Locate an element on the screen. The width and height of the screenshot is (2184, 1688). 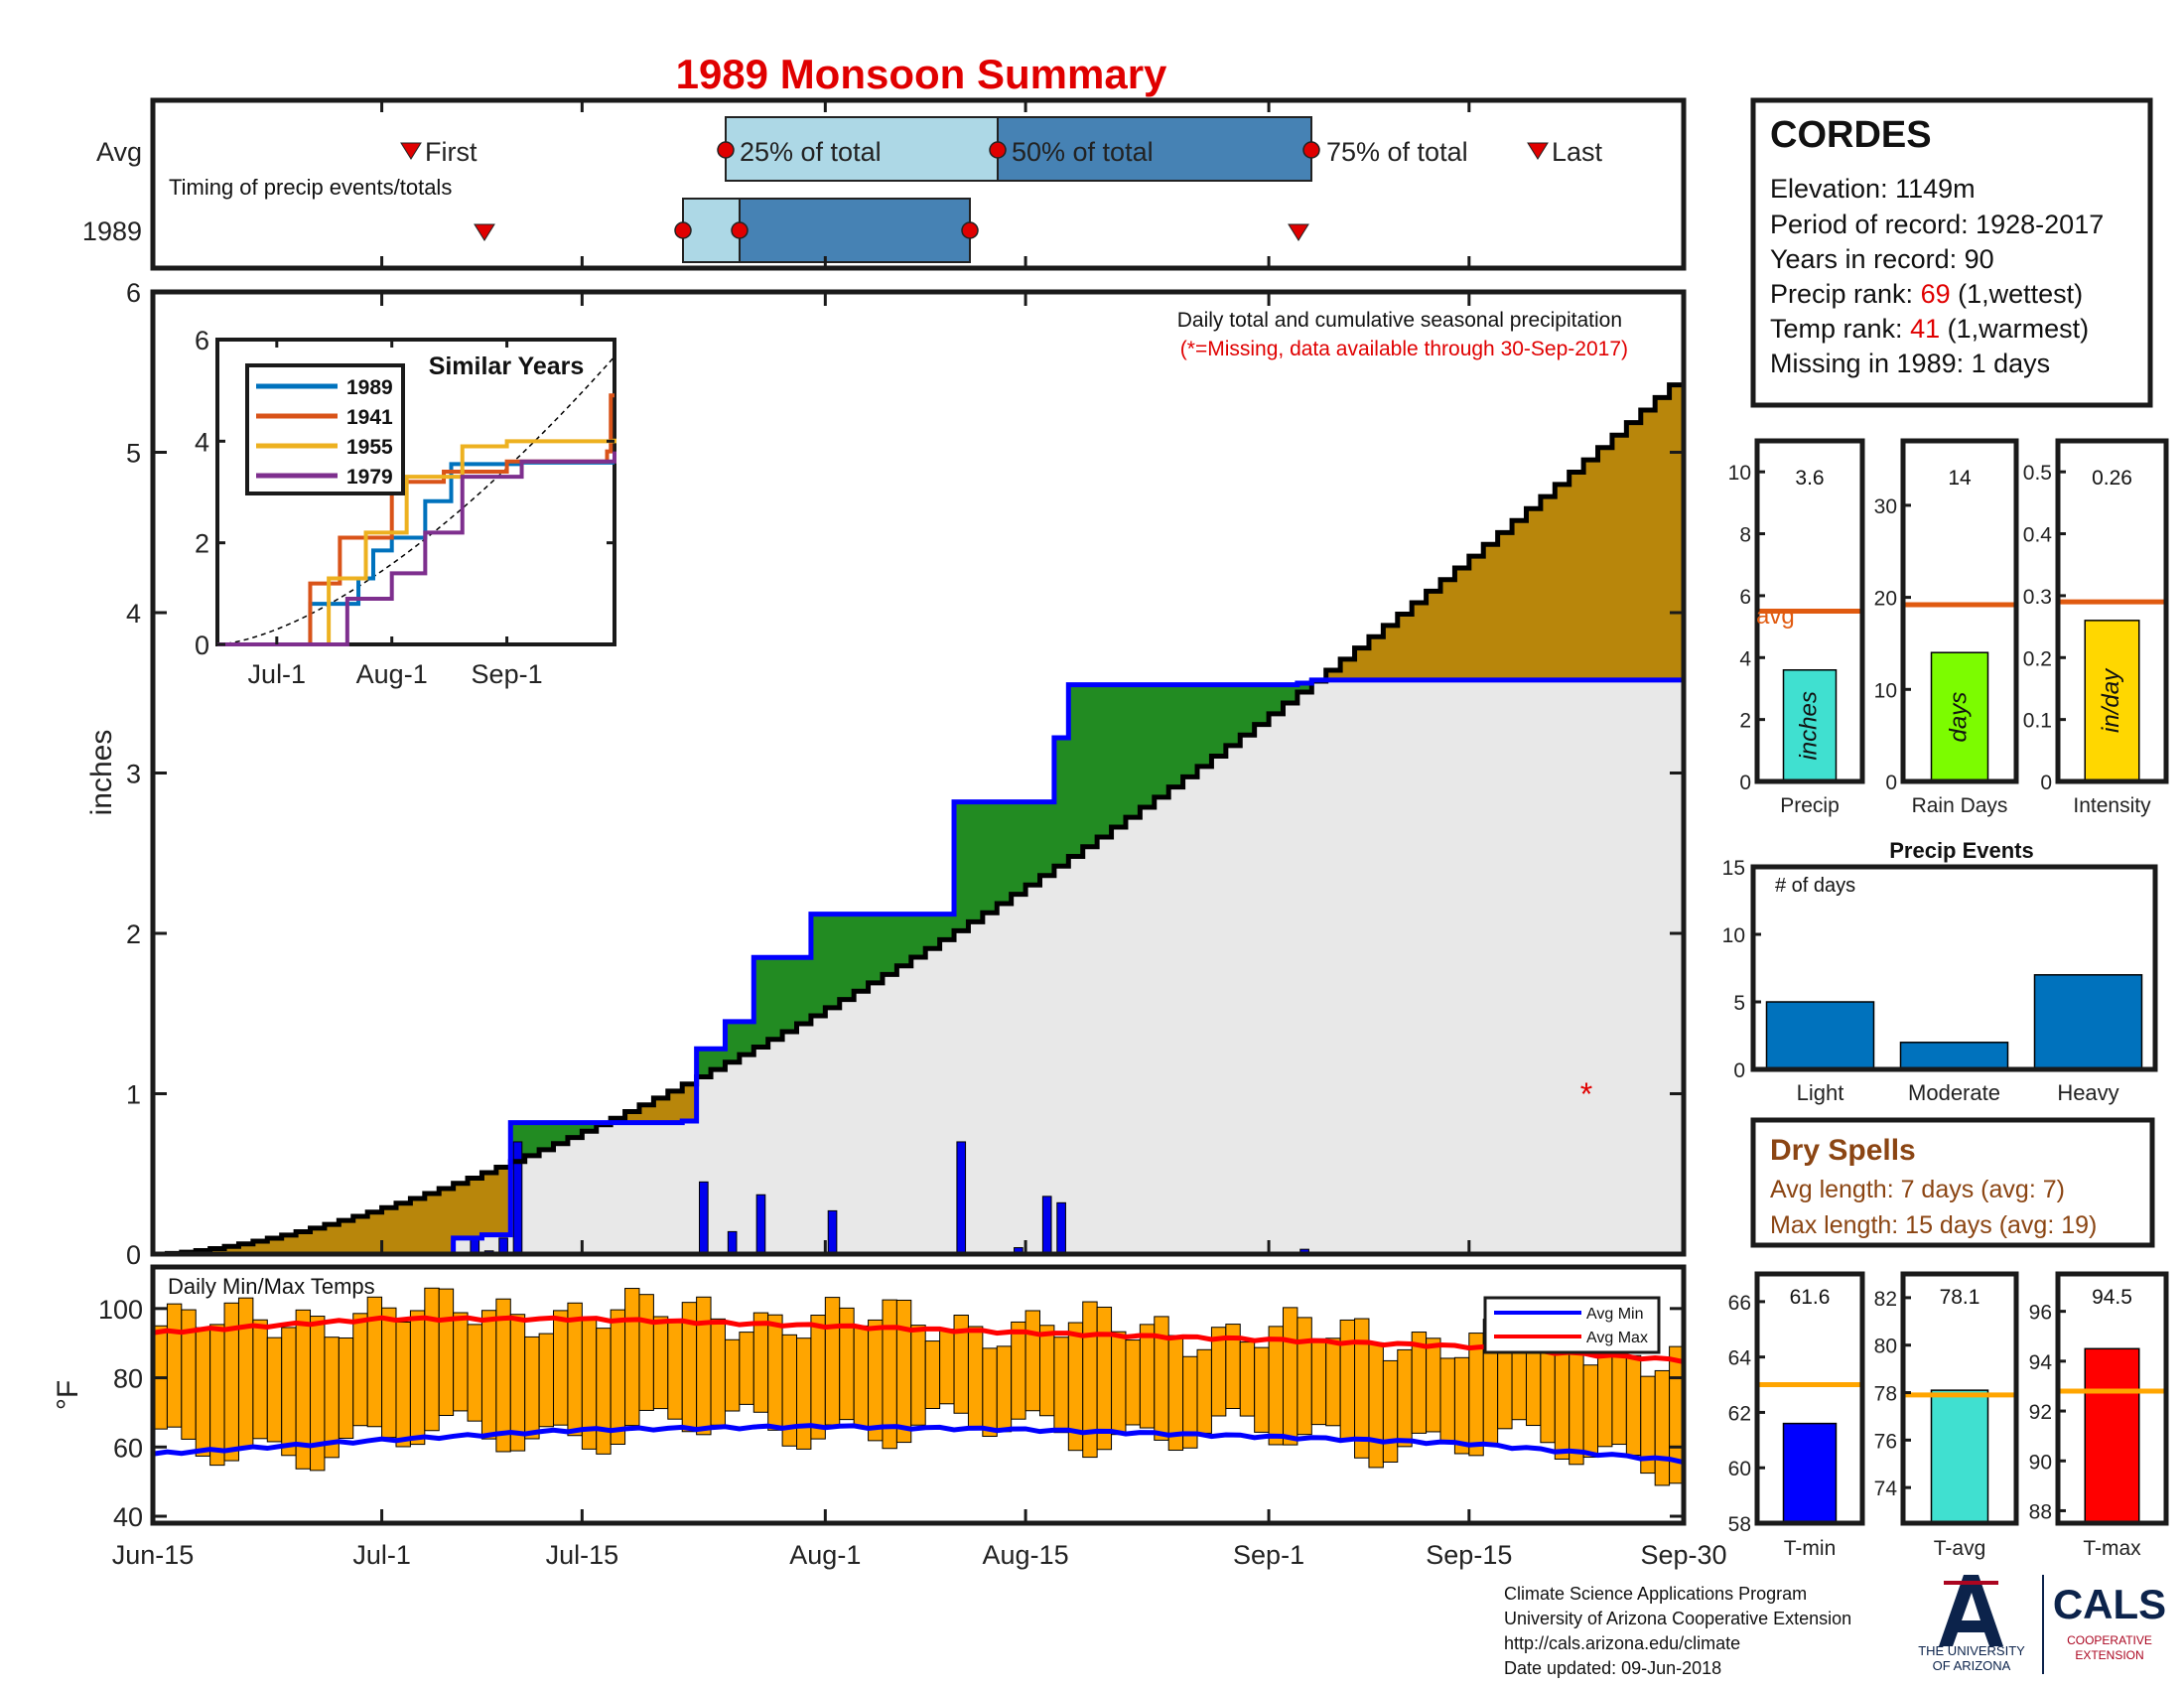
label-25: 25% of total is located at coordinates (811, 152).